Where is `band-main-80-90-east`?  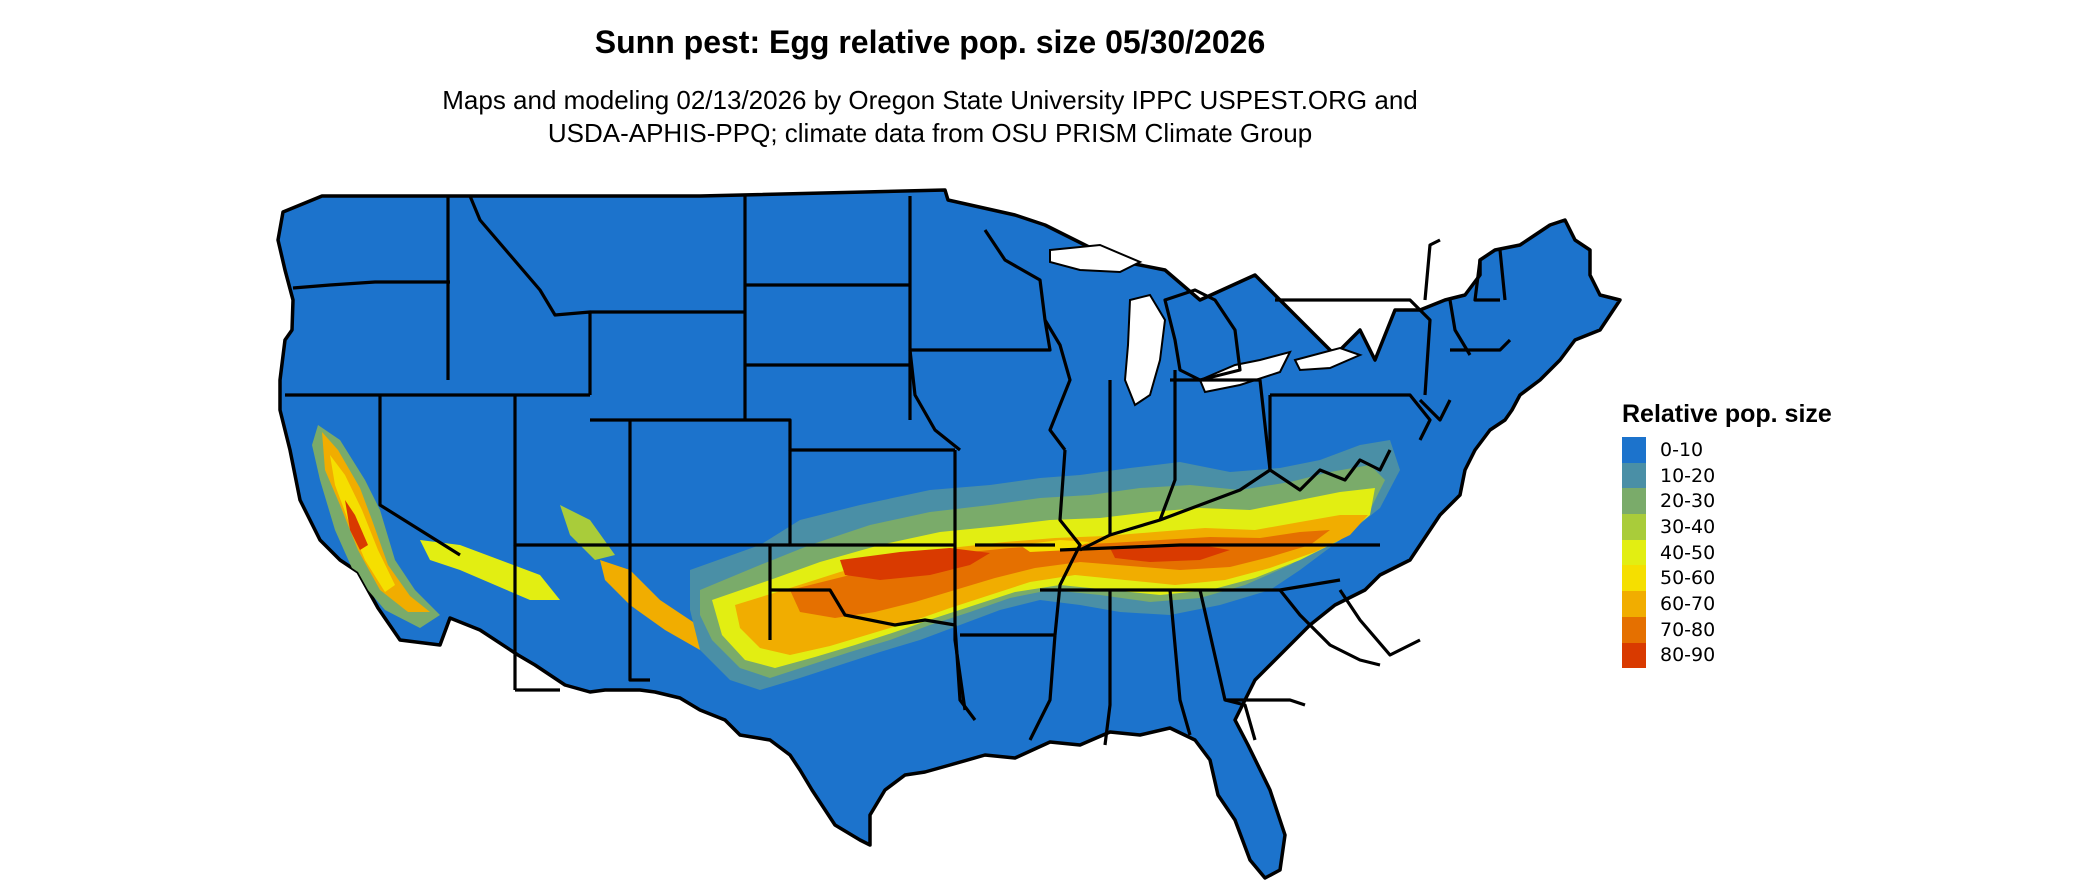 band-main-80-90-east is located at coordinates (1170, 553).